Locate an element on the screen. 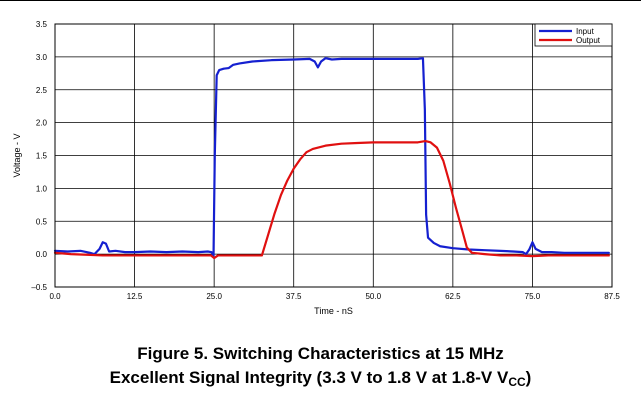  x-tick-label: 50.0 is located at coordinates (373, 296).